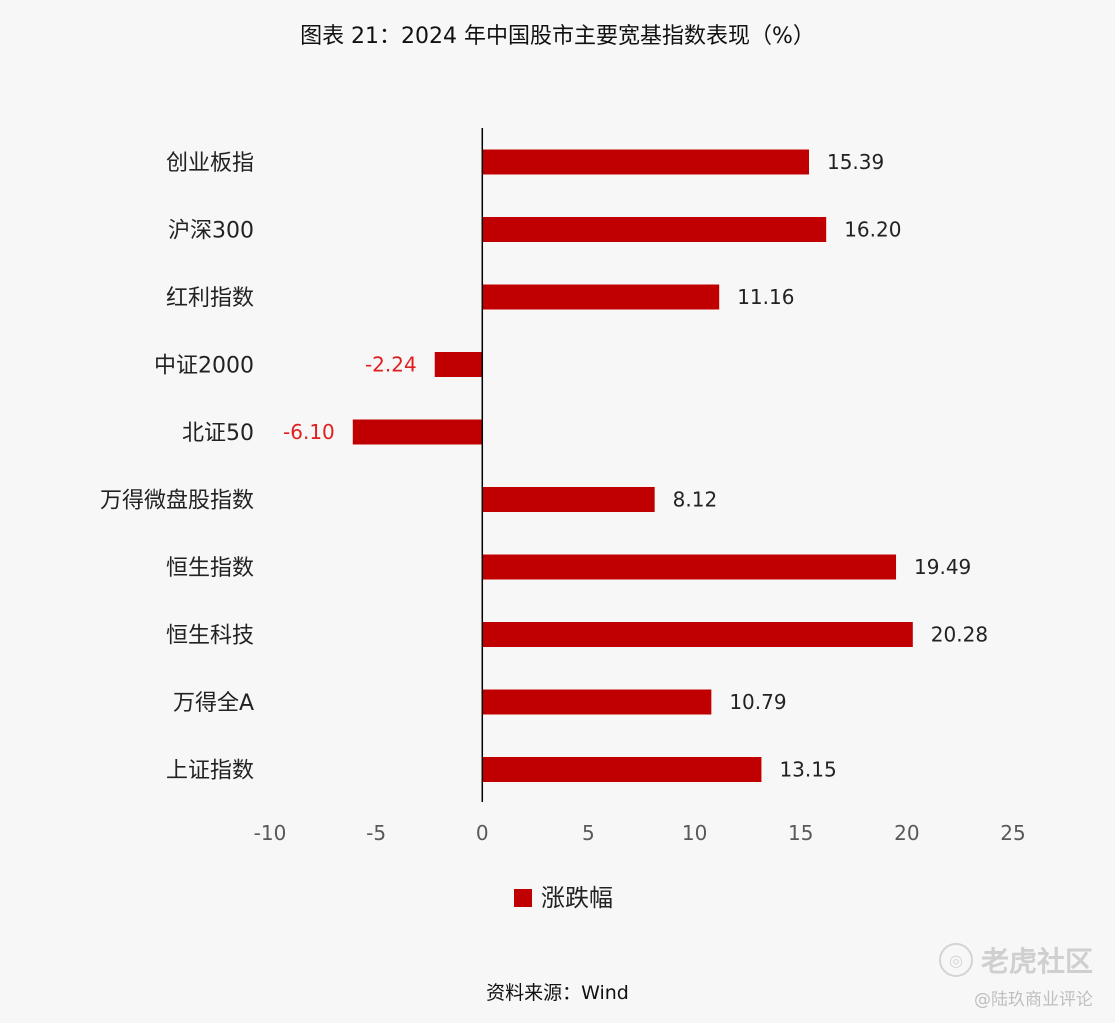  Describe the element at coordinates (855, 162) in the screenshot. I see `data-label: 15.39` at that location.